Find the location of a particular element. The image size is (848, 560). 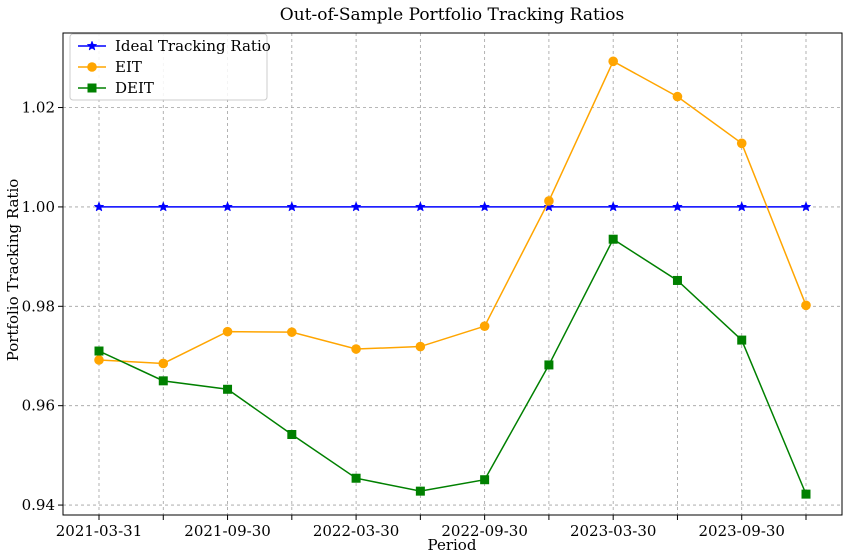

legend-label: Ideal Tracking Ratio is located at coordinates (193, 46).